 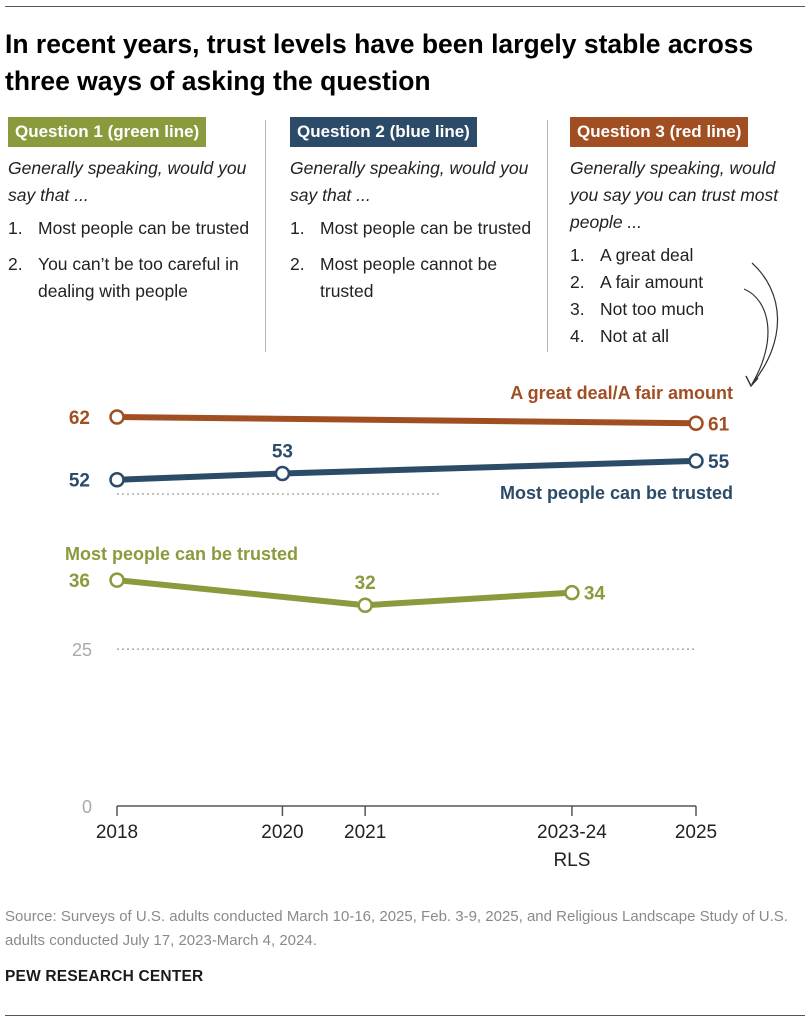 What do you see at coordinates (79, 581) in the screenshot?
I see `green-data-label-36: 36` at bounding box center [79, 581].